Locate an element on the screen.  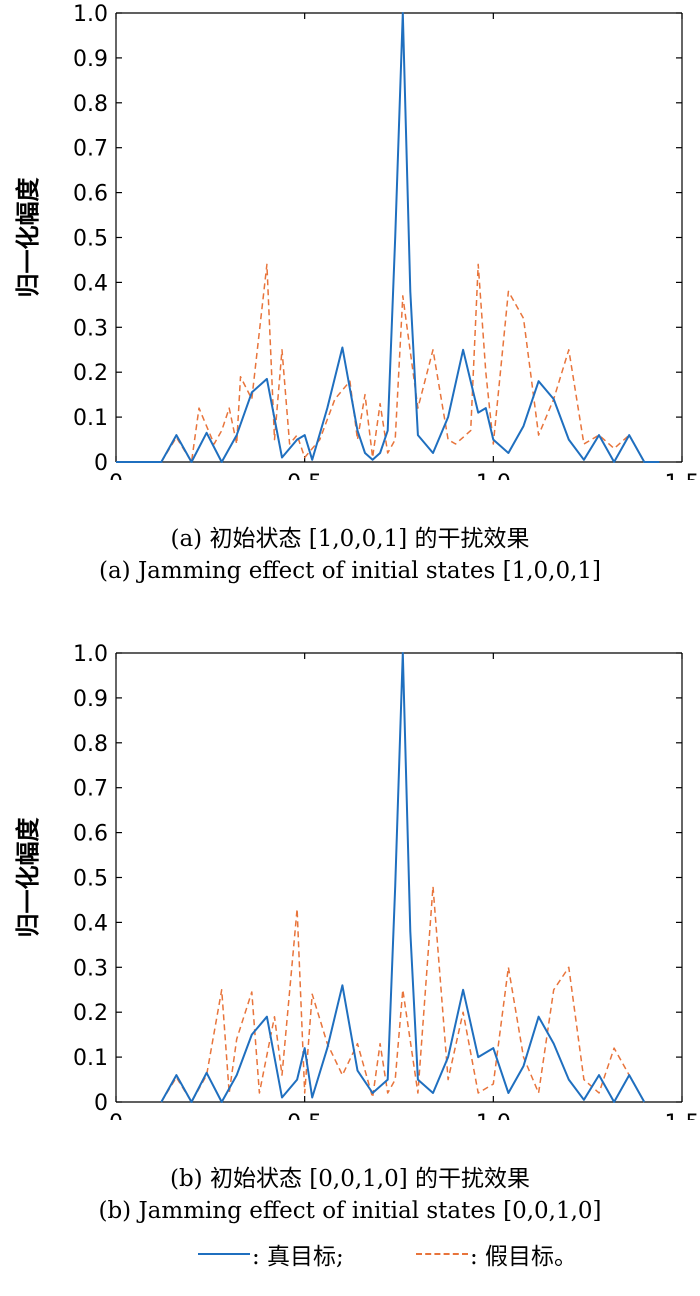
legend-label-false-target: : 假目标。 is located at coordinates (524, 1257).